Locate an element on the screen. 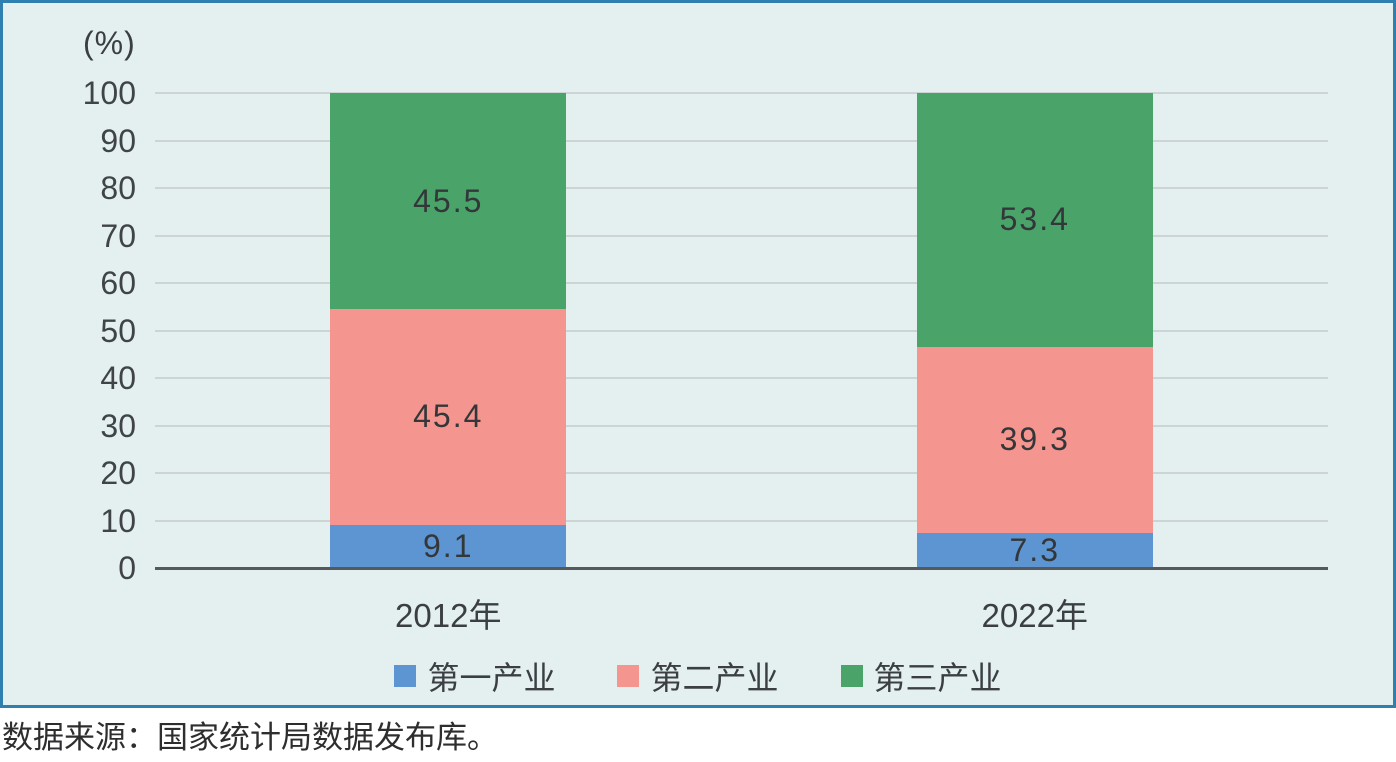 The height and width of the screenshot is (762, 1396). legend: 第一产业 第二产业 第三产业 is located at coordinates (698, 676).